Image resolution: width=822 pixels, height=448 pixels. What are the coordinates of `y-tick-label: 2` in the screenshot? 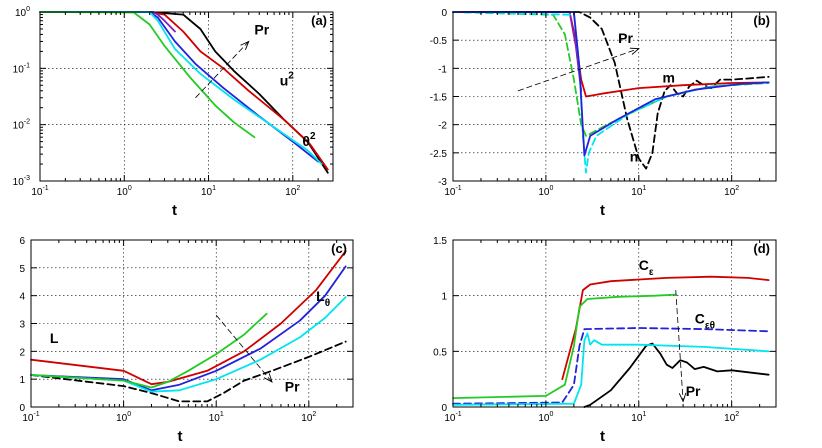 It's located at (22, 352).